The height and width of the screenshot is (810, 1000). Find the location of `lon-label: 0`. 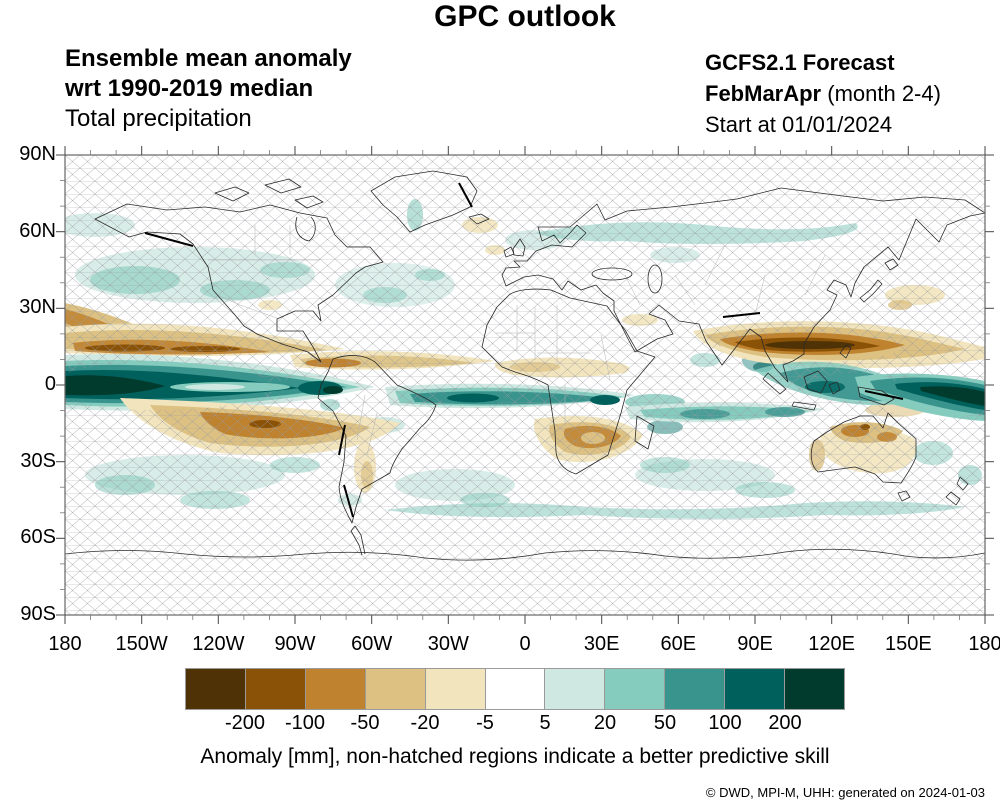

lon-label: 0 is located at coordinates (525, 644).